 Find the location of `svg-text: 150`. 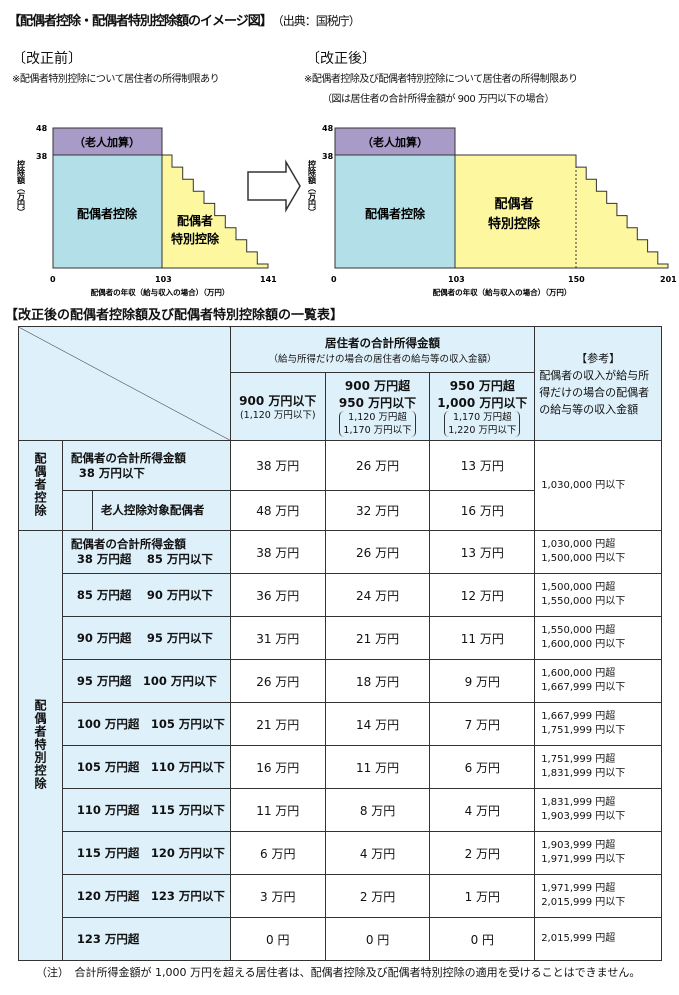

svg-text: 150 is located at coordinates (576, 279).